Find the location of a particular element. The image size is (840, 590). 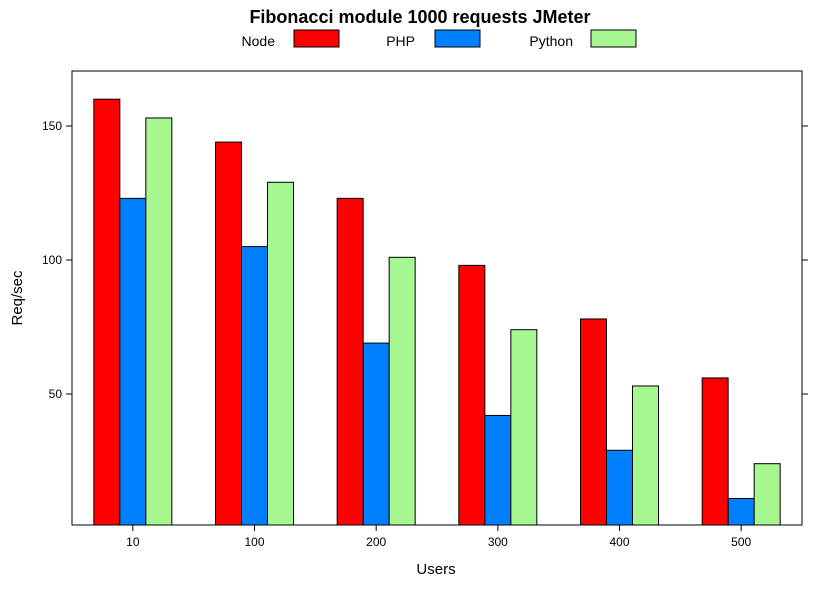

x-axis: 10 100 200 300 400 500 is located at coordinates (438, 537).